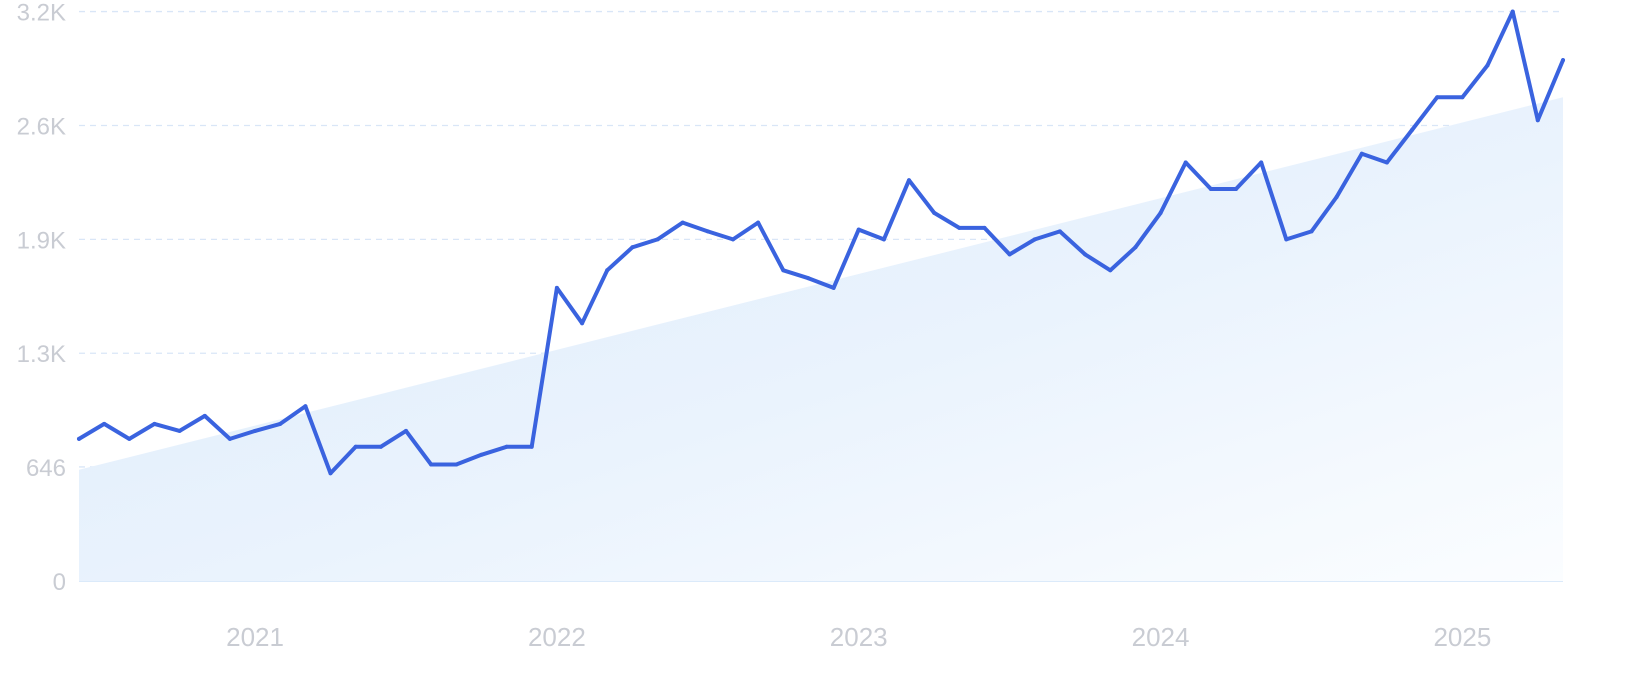  What do you see at coordinates (46, 468) in the screenshot?
I see `y-tick-label: 646` at bounding box center [46, 468].